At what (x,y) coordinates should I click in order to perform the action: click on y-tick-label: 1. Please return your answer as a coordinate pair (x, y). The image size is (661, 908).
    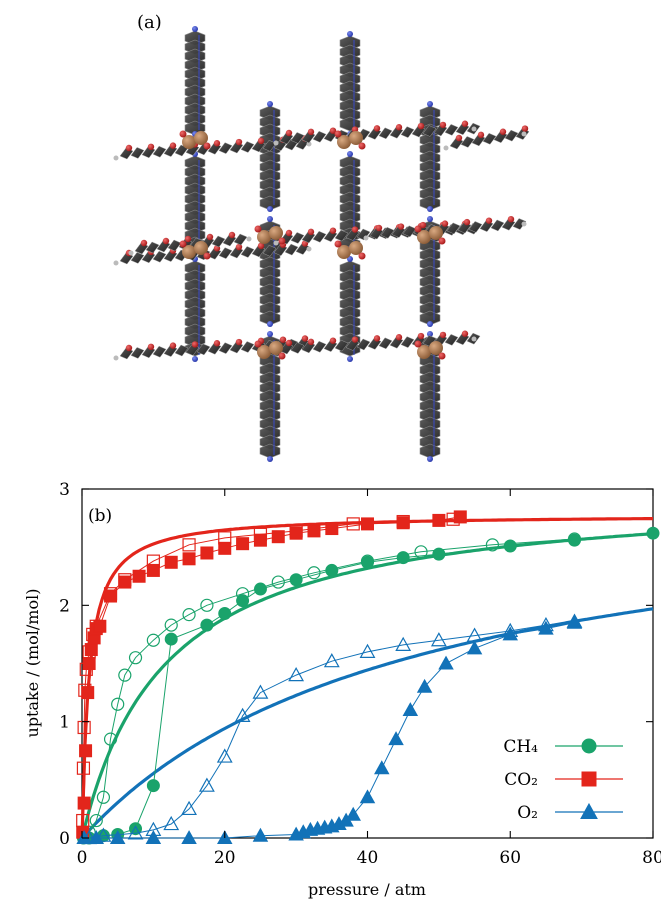
    Looking at the image, I should click on (64, 723).